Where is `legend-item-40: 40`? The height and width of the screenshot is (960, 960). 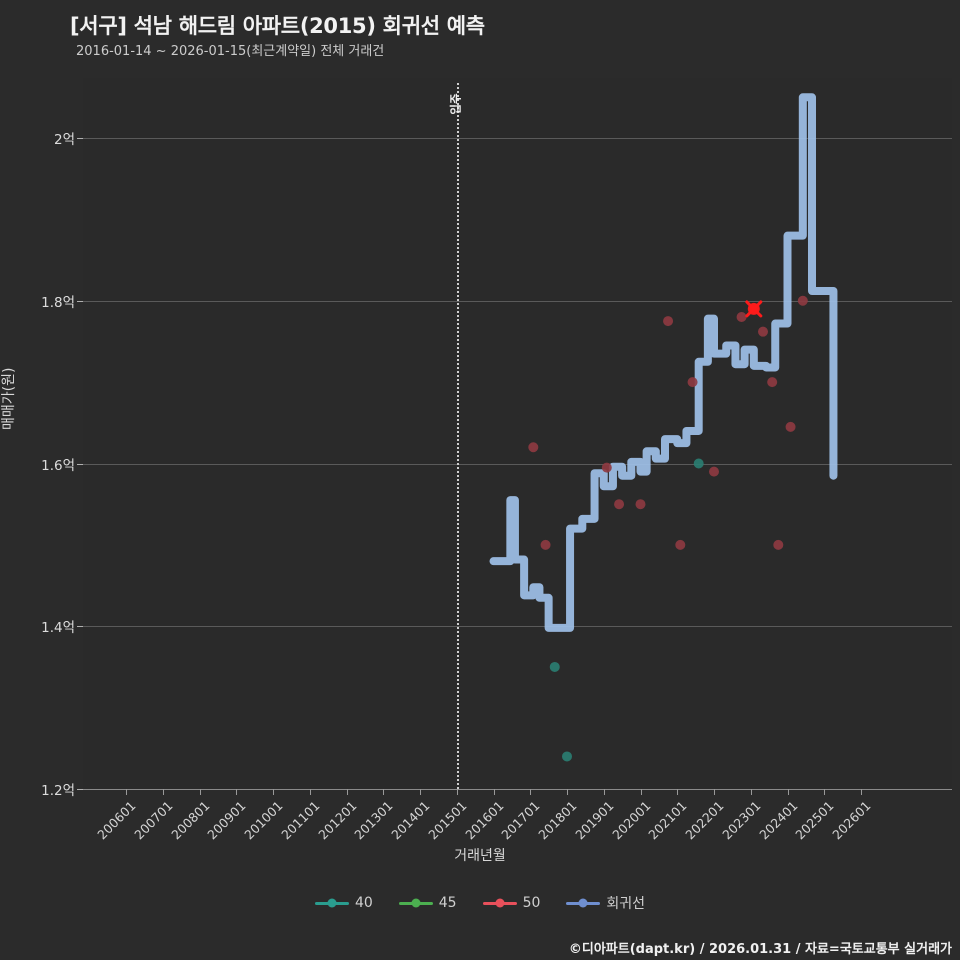 legend-item-40: 40 is located at coordinates (343, 903).